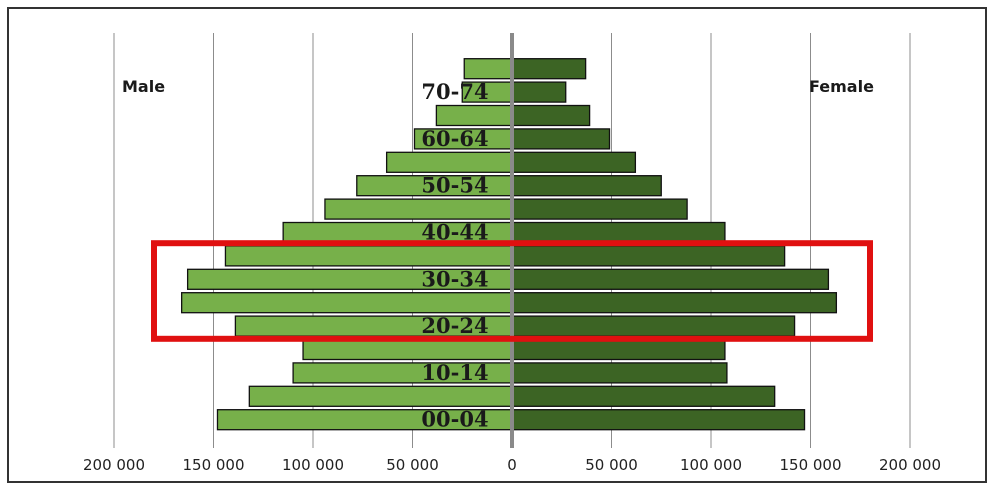 Image resolution: width=997 pixels, height=490 pixels. What do you see at coordinates (454, 91) in the screenshot?
I see `age-group-label: 70-74` at bounding box center [454, 91].